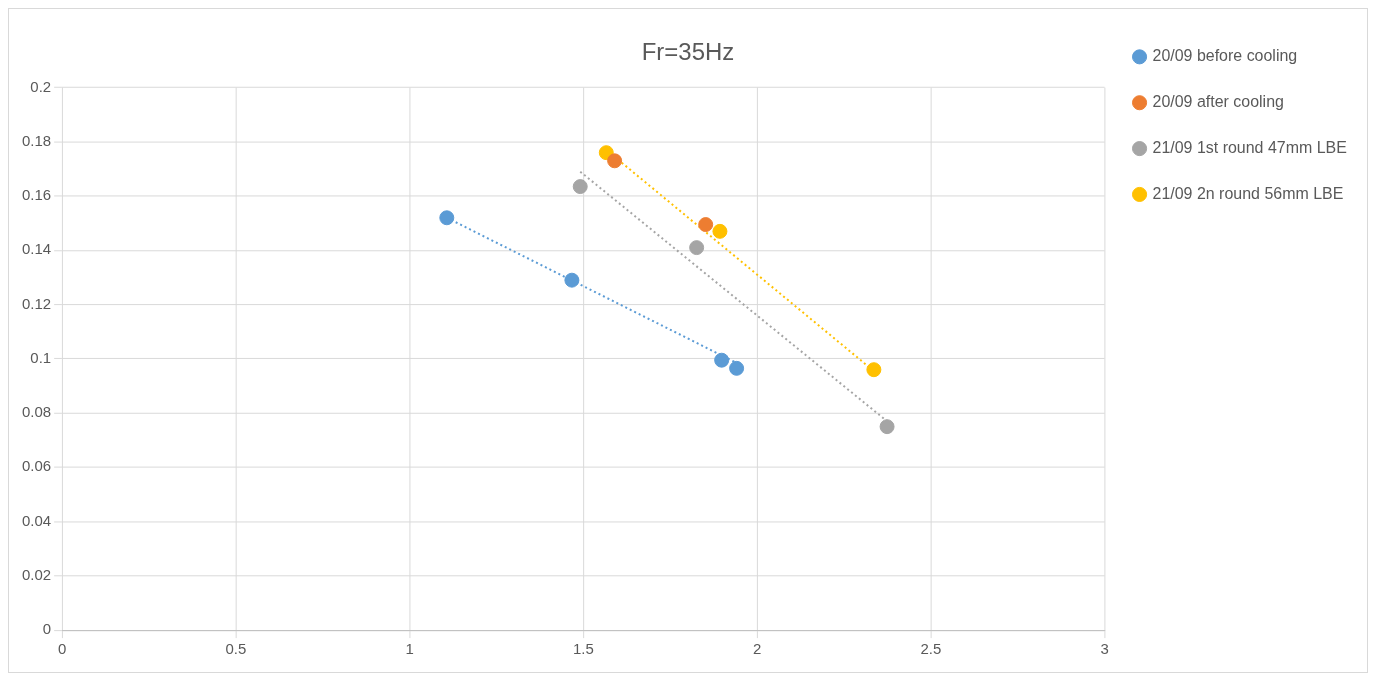 Image resolution: width=1378 pixels, height=683 pixels. Describe the element at coordinates (583, 649) in the screenshot. I see `x-tick-label: 1.5` at that location.